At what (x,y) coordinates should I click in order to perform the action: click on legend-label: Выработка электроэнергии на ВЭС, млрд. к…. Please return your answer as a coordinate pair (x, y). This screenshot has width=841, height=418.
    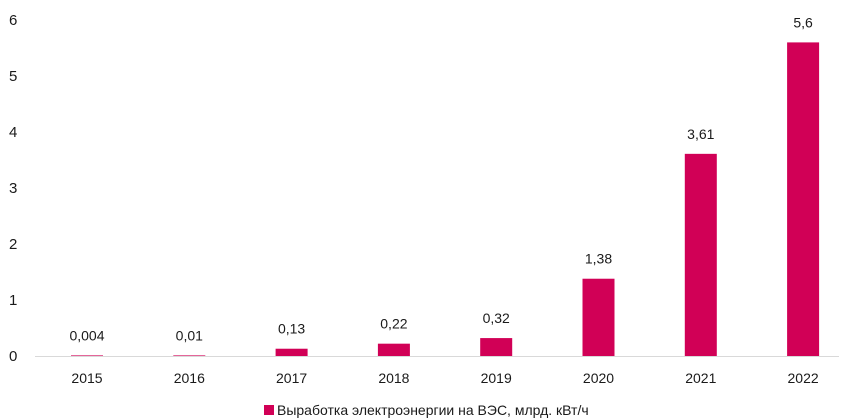
    Looking at the image, I should click on (433, 410).